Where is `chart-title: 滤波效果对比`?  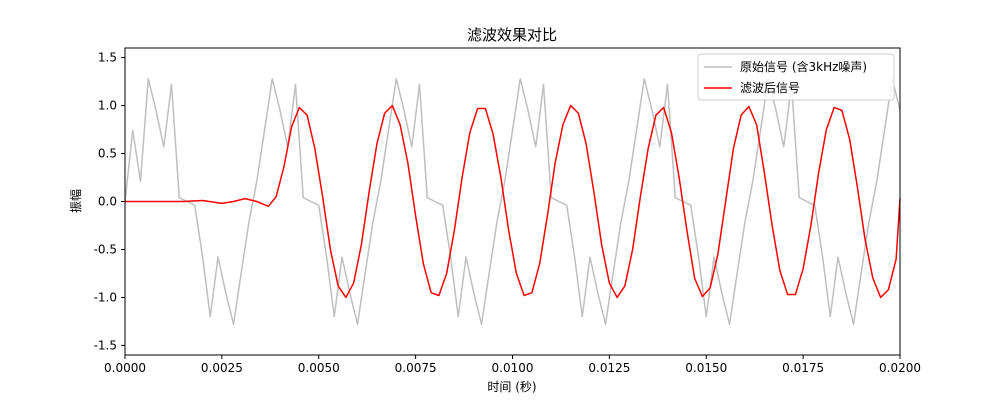 chart-title: 滤波效果对比 is located at coordinates (512, 35).